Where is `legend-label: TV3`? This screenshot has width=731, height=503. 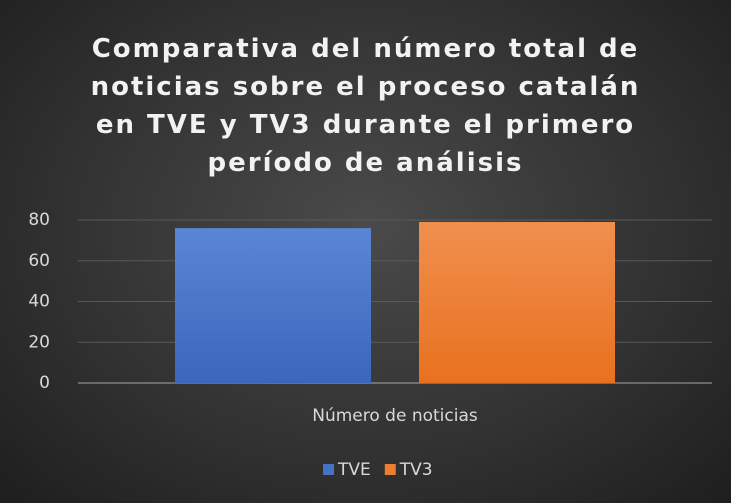
legend-label: TV3 is located at coordinates (416, 470).